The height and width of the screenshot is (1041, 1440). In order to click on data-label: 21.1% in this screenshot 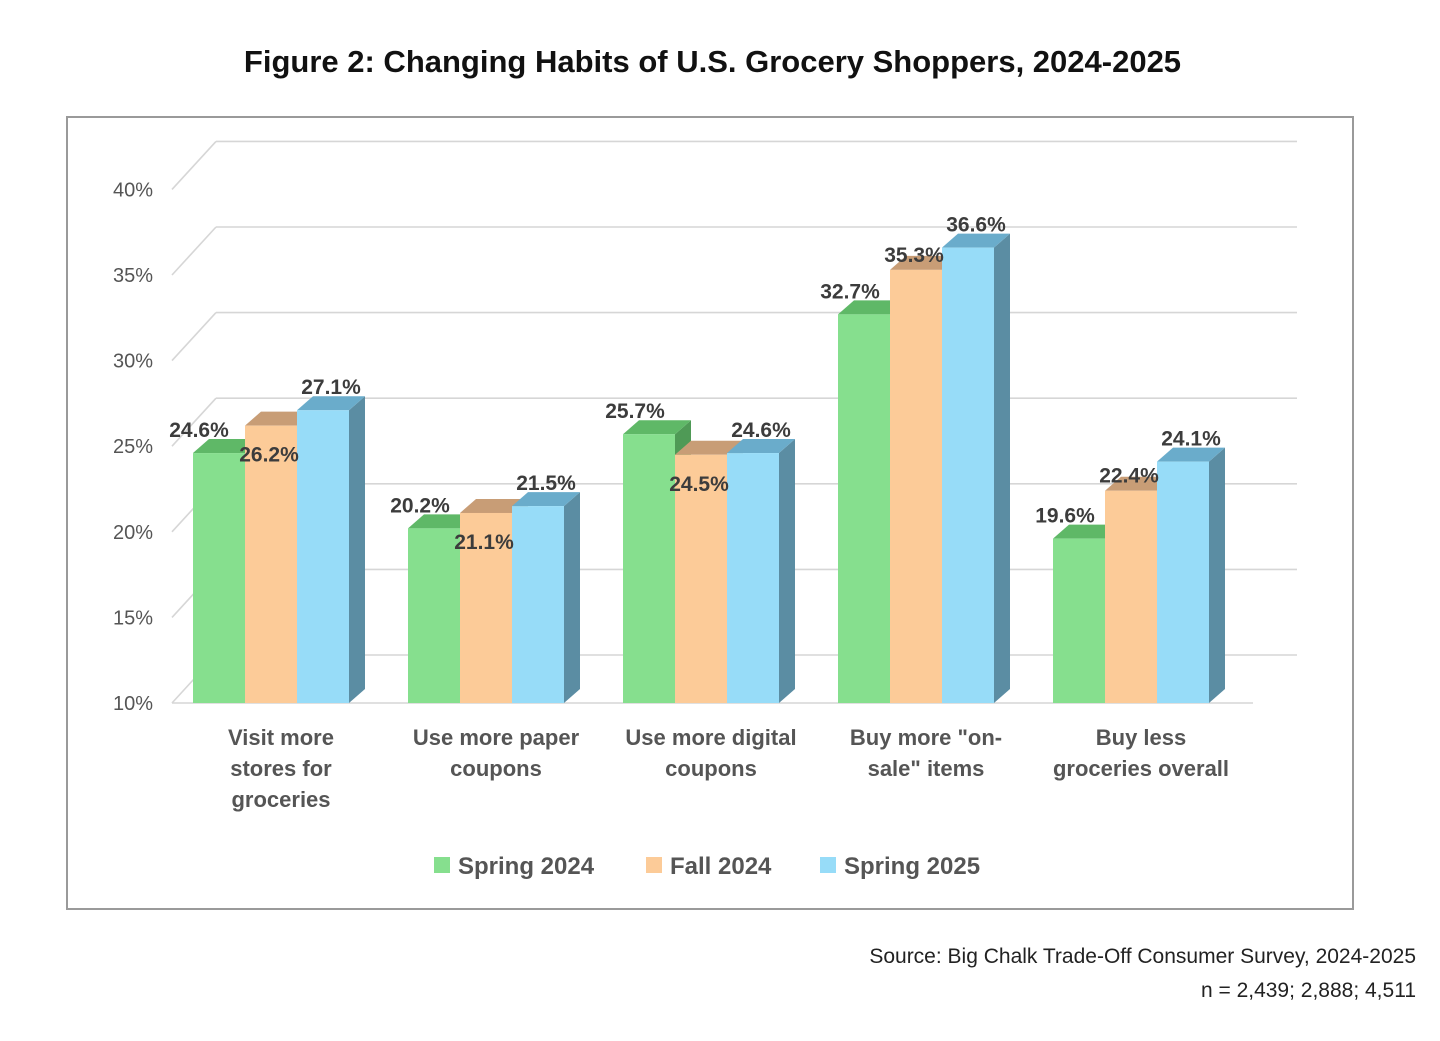, I will do `click(484, 542)`.